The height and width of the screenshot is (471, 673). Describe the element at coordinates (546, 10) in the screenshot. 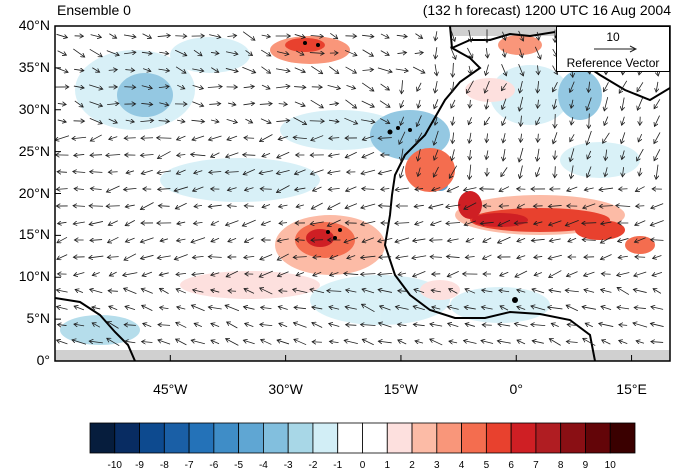

I see `forecast-time-title: (132 h forecast) 1200 UTC 16 Aug 2004` at that location.